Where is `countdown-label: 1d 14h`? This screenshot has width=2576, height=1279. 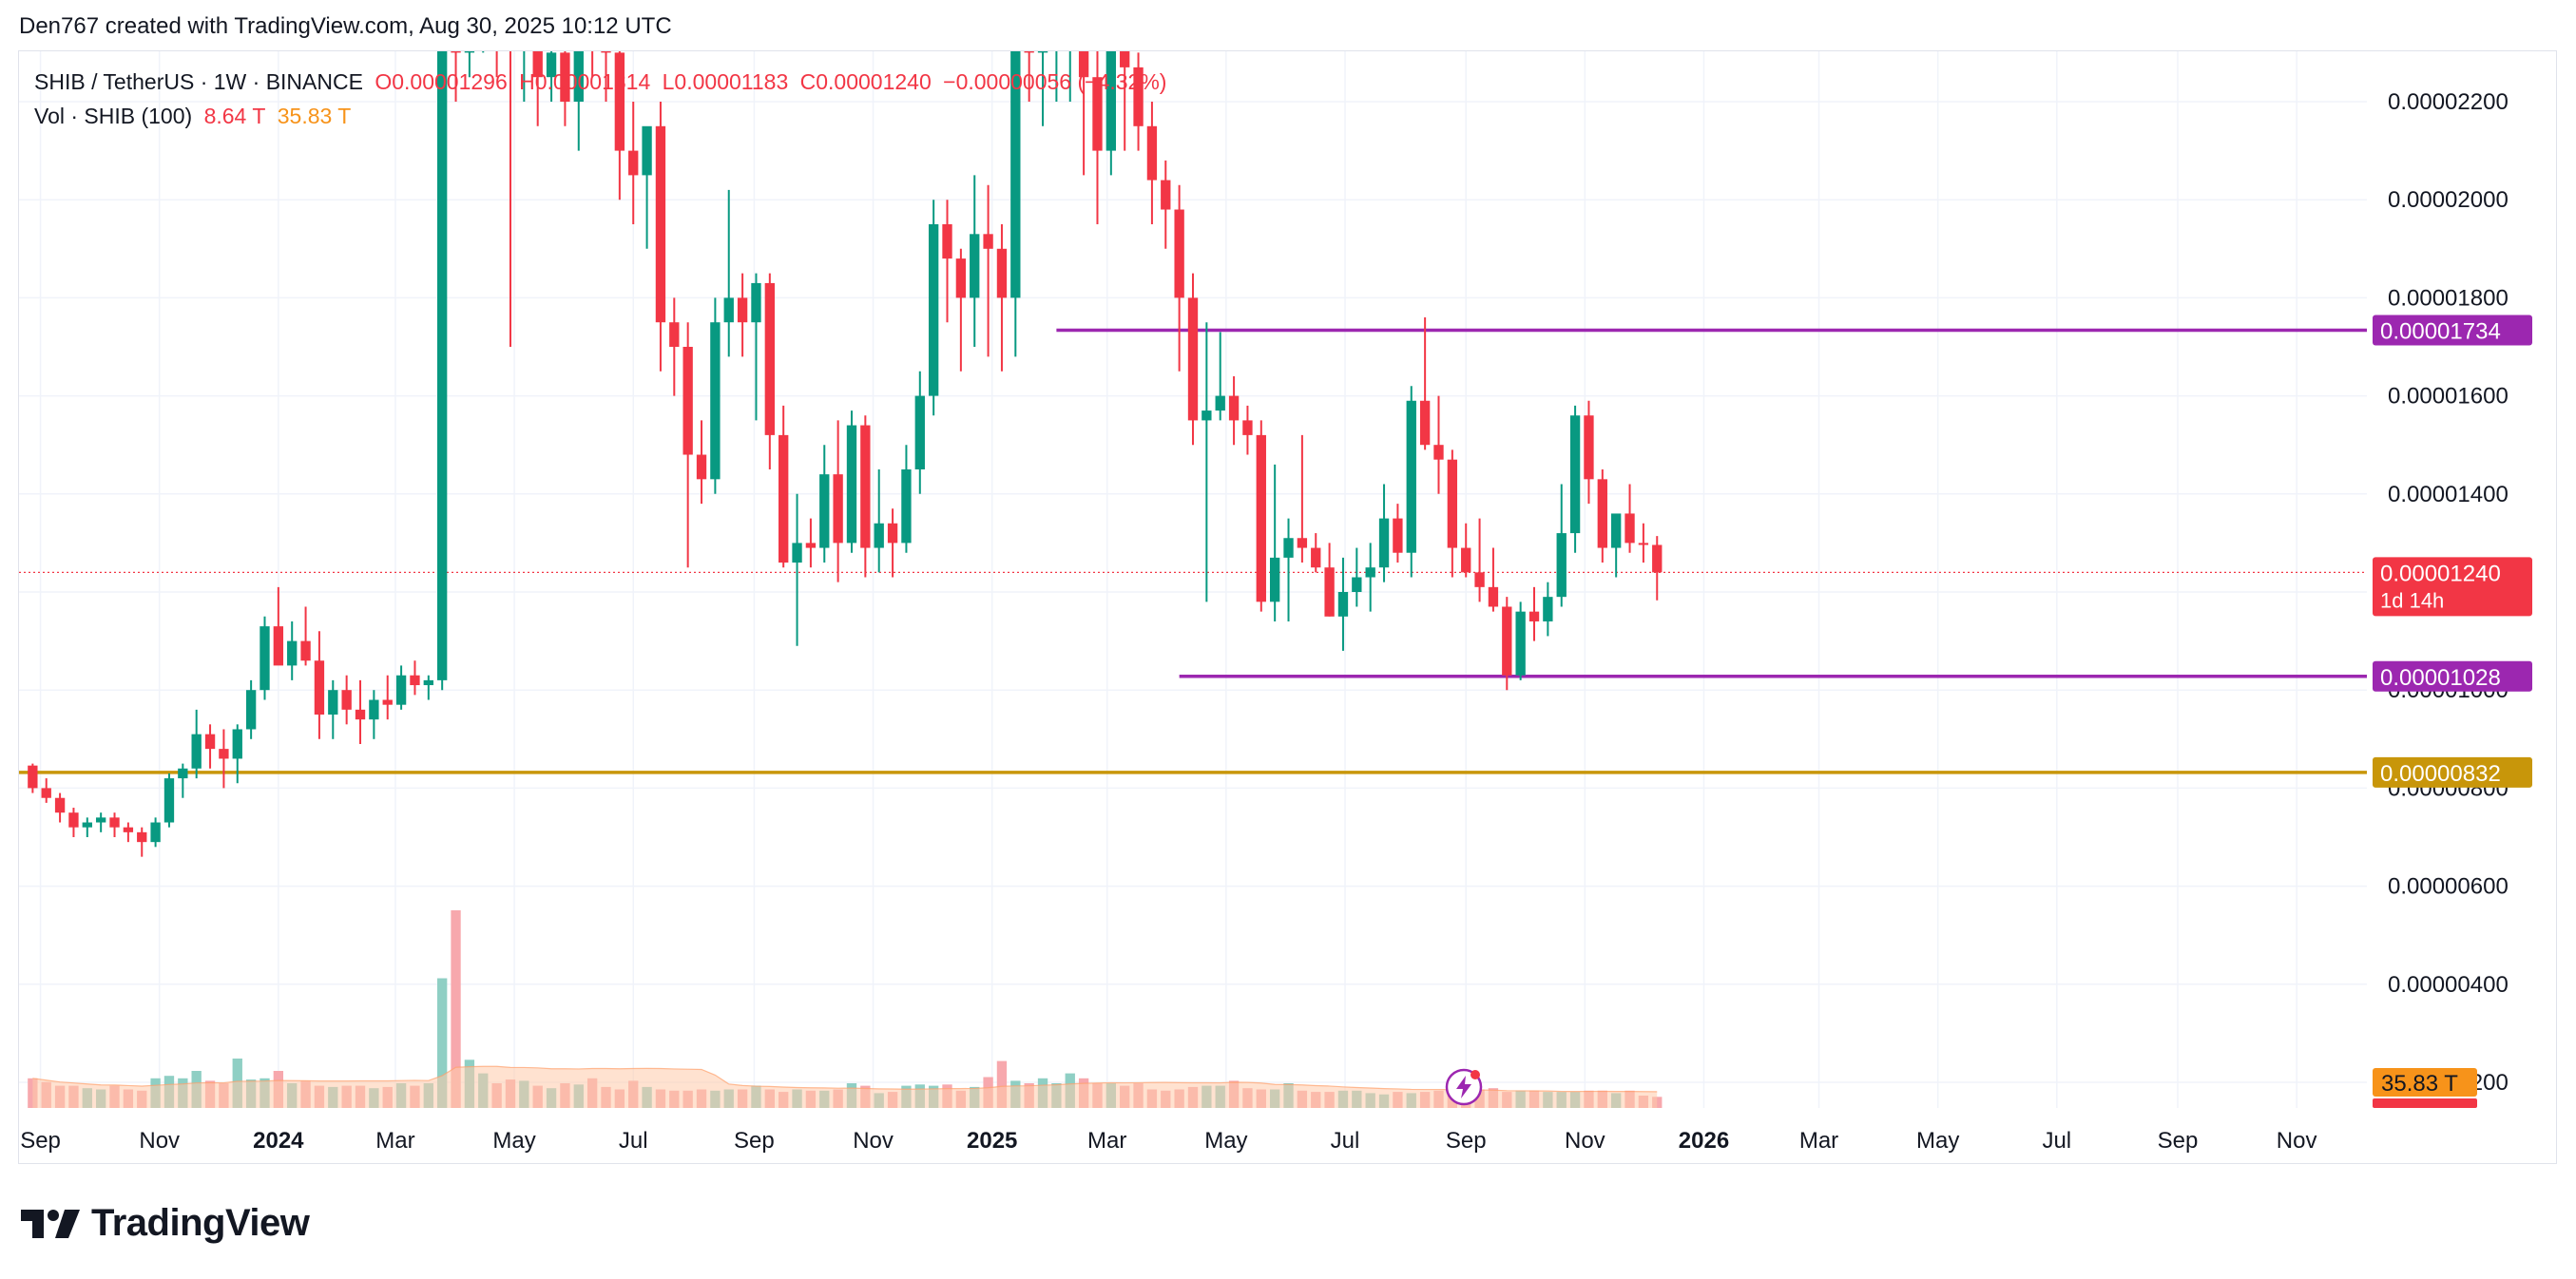
countdown-label: 1d 14h is located at coordinates (2412, 600).